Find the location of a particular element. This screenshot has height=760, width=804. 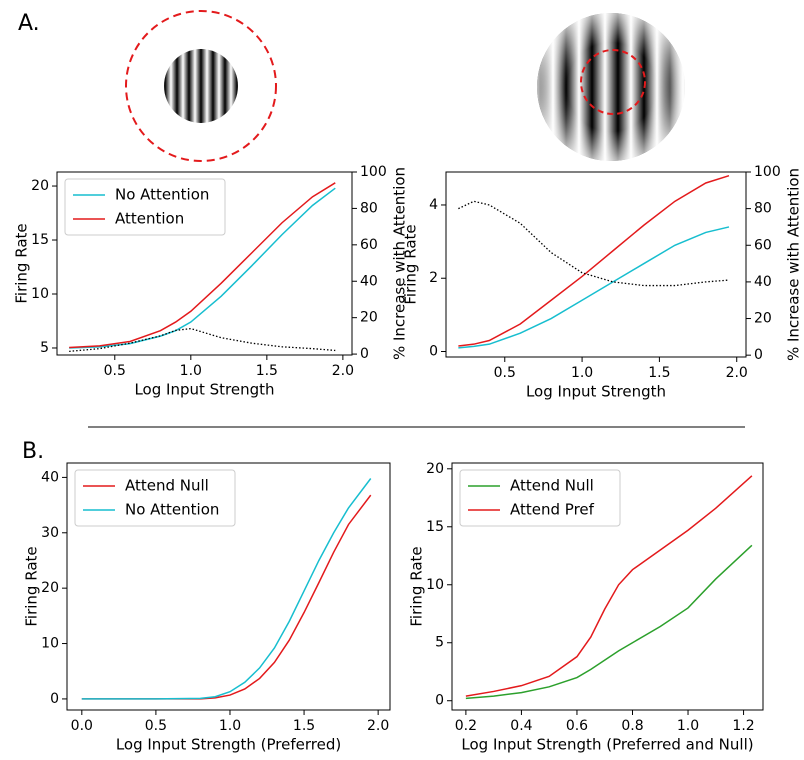

legend-label: Attend Pref is located at coordinates (552, 510).